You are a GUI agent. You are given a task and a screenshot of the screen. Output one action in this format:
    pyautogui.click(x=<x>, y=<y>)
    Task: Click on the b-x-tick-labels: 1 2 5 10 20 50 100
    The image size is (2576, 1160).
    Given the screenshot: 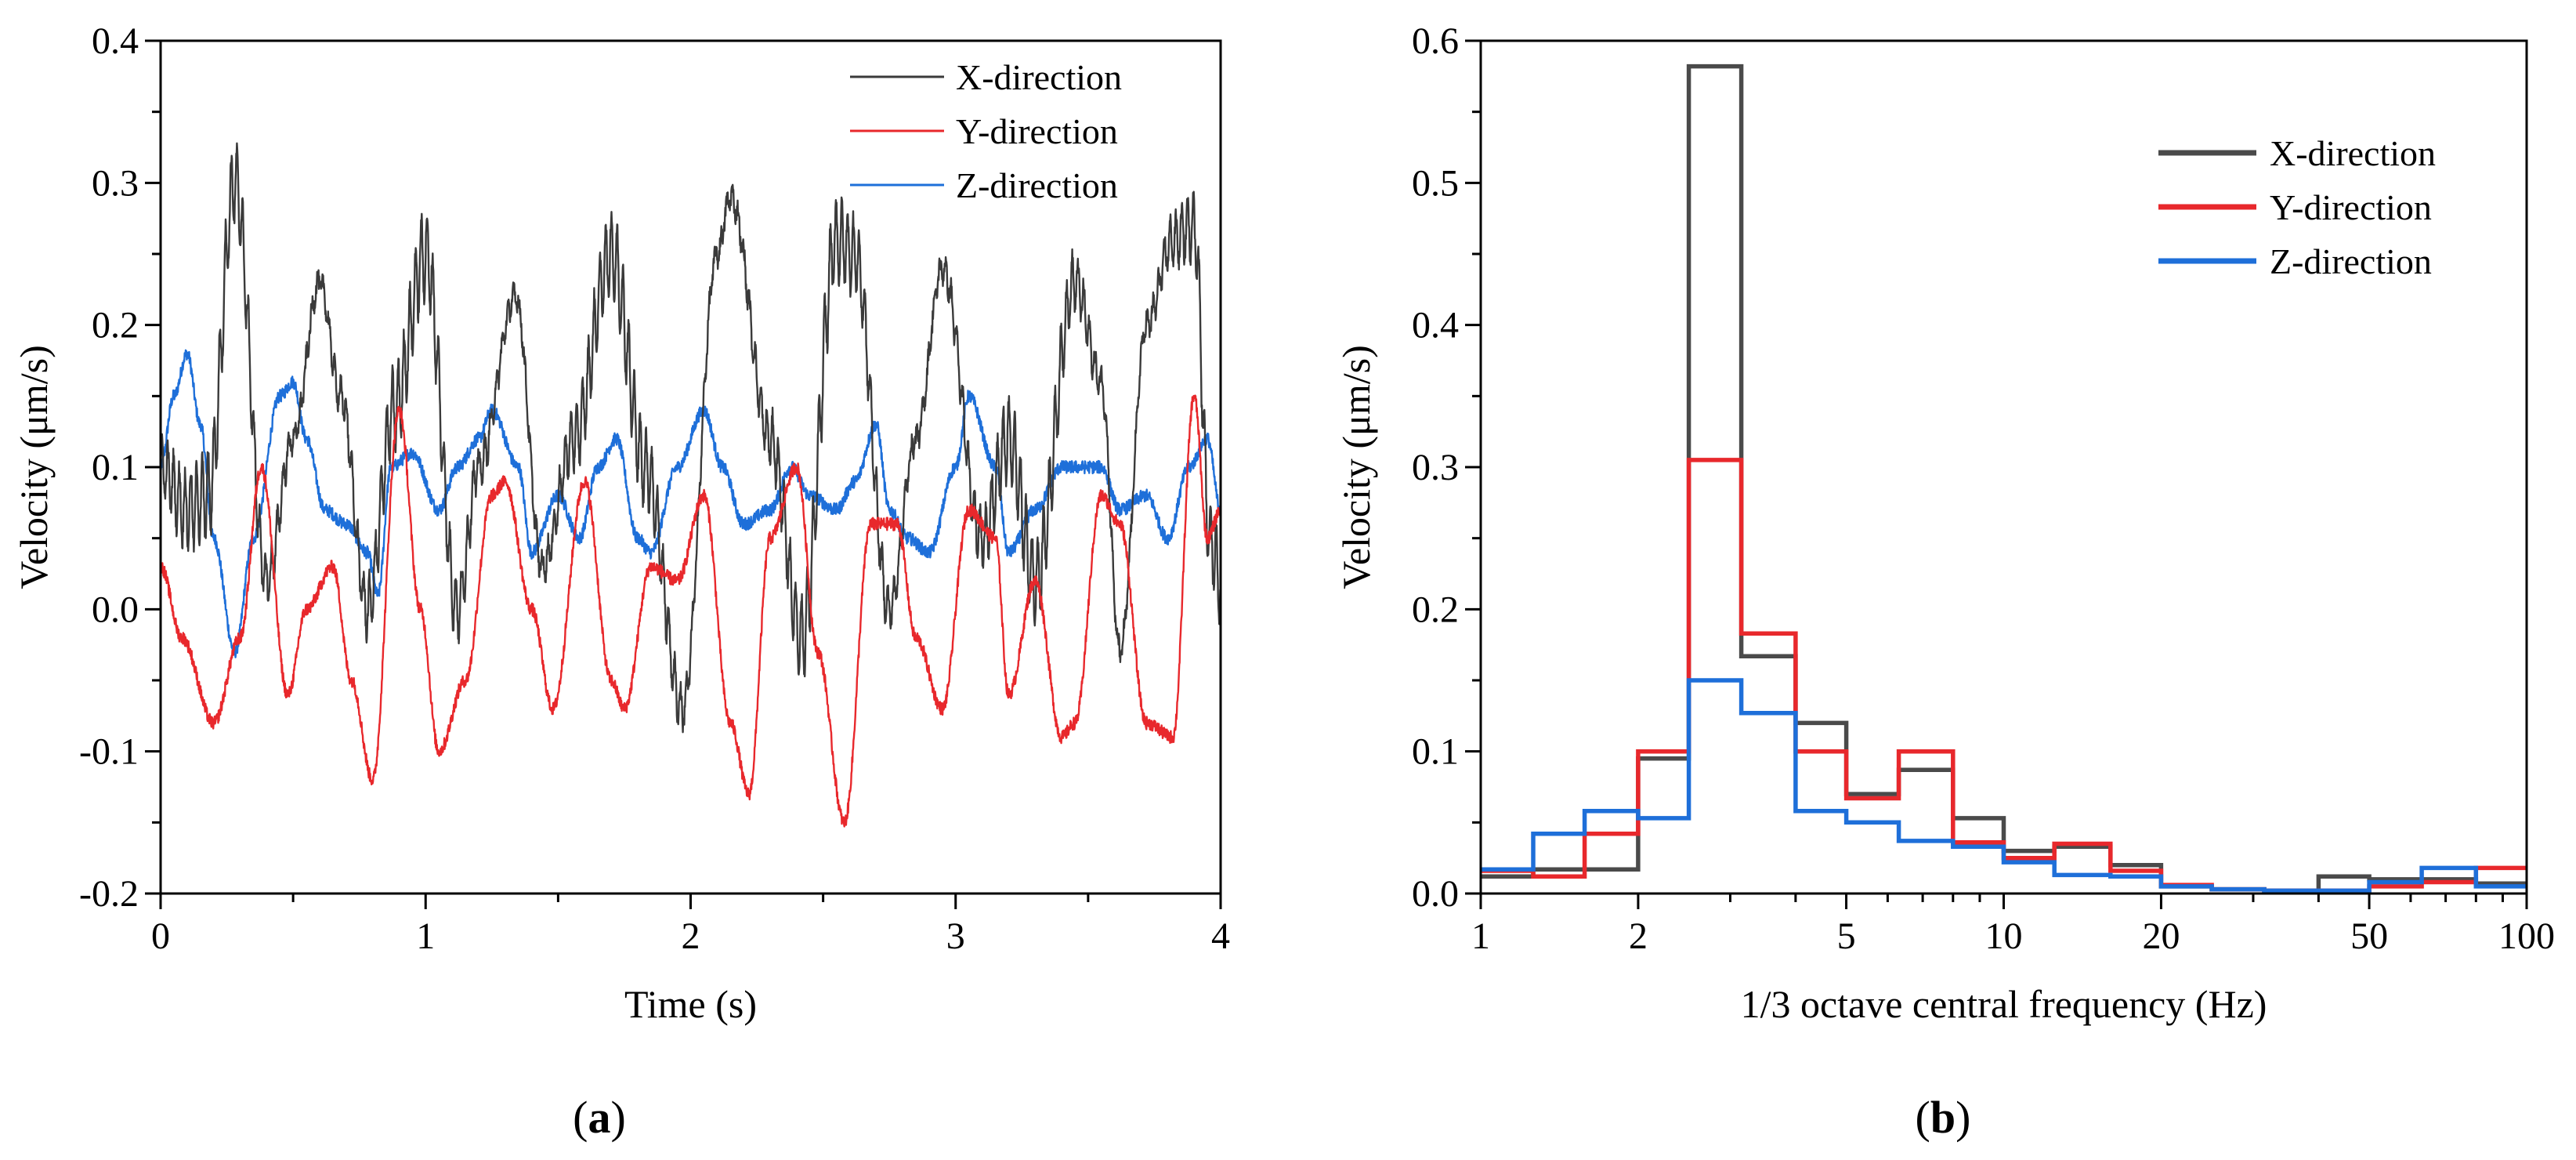 What is the action you would take?
    pyautogui.click(x=2013, y=936)
    